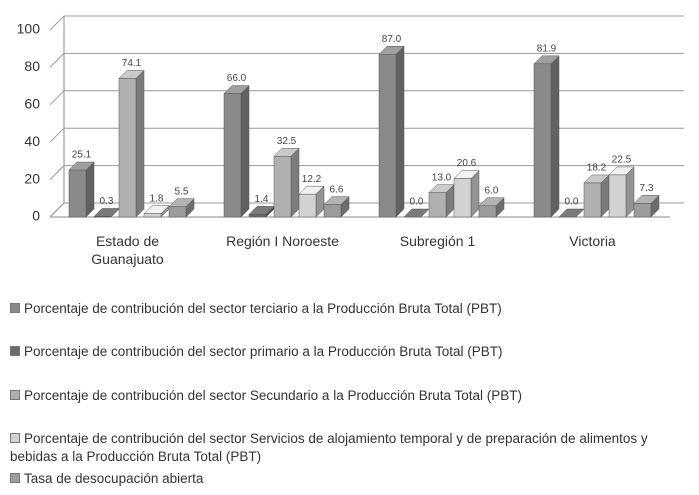  Describe the element at coordinates (282, 241) in the screenshot. I see `x-tick-label: Región I Noroeste` at that location.